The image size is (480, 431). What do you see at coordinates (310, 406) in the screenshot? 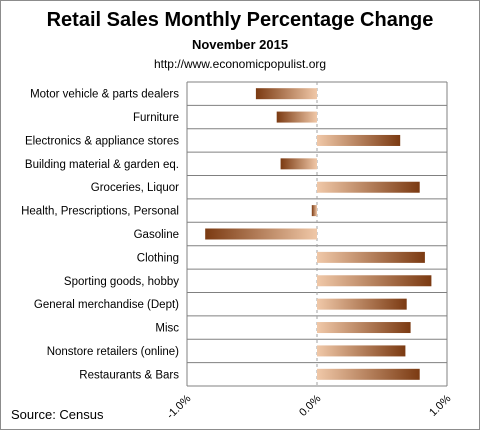
I see `x-tick-label: 0.0%` at bounding box center [310, 406].